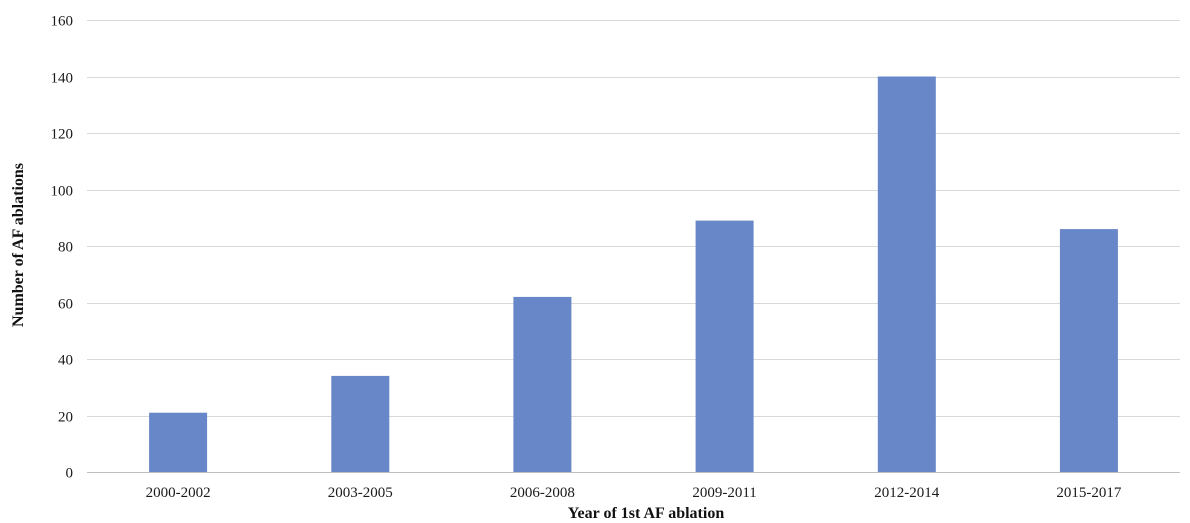 The height and width of the screenshot is (523, 1190). I want to click on bar-2009-2011, so click(724, 346).